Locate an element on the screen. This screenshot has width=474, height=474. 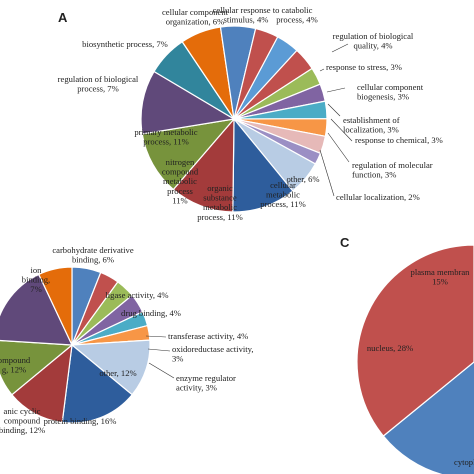
pie-chart-c is located at coordinates (415, 359).